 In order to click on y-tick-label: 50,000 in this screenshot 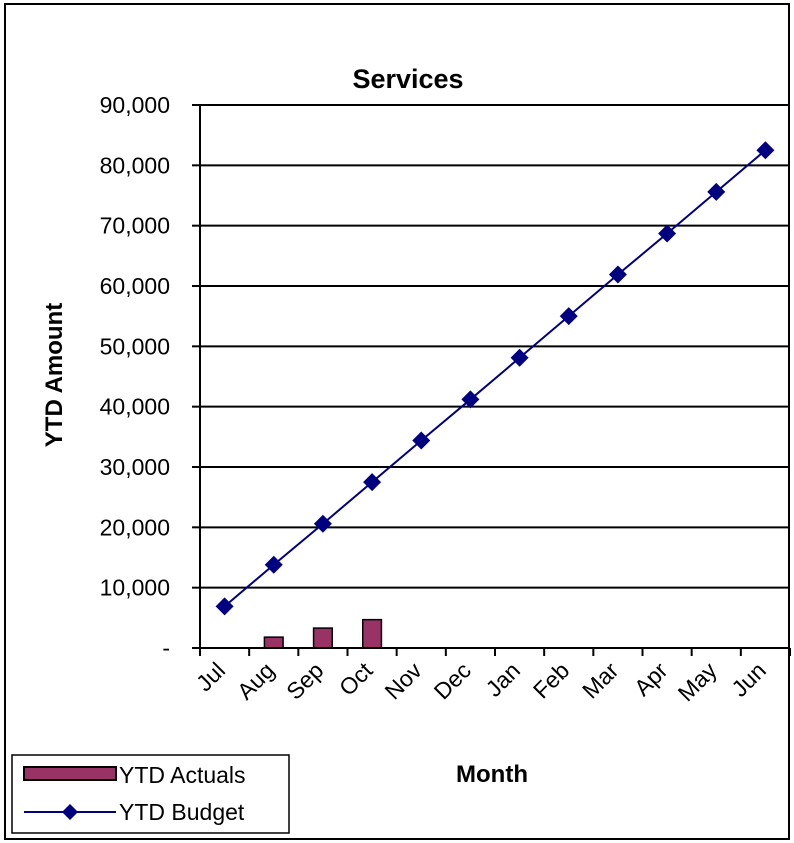, I will do `click(135, 346)`.